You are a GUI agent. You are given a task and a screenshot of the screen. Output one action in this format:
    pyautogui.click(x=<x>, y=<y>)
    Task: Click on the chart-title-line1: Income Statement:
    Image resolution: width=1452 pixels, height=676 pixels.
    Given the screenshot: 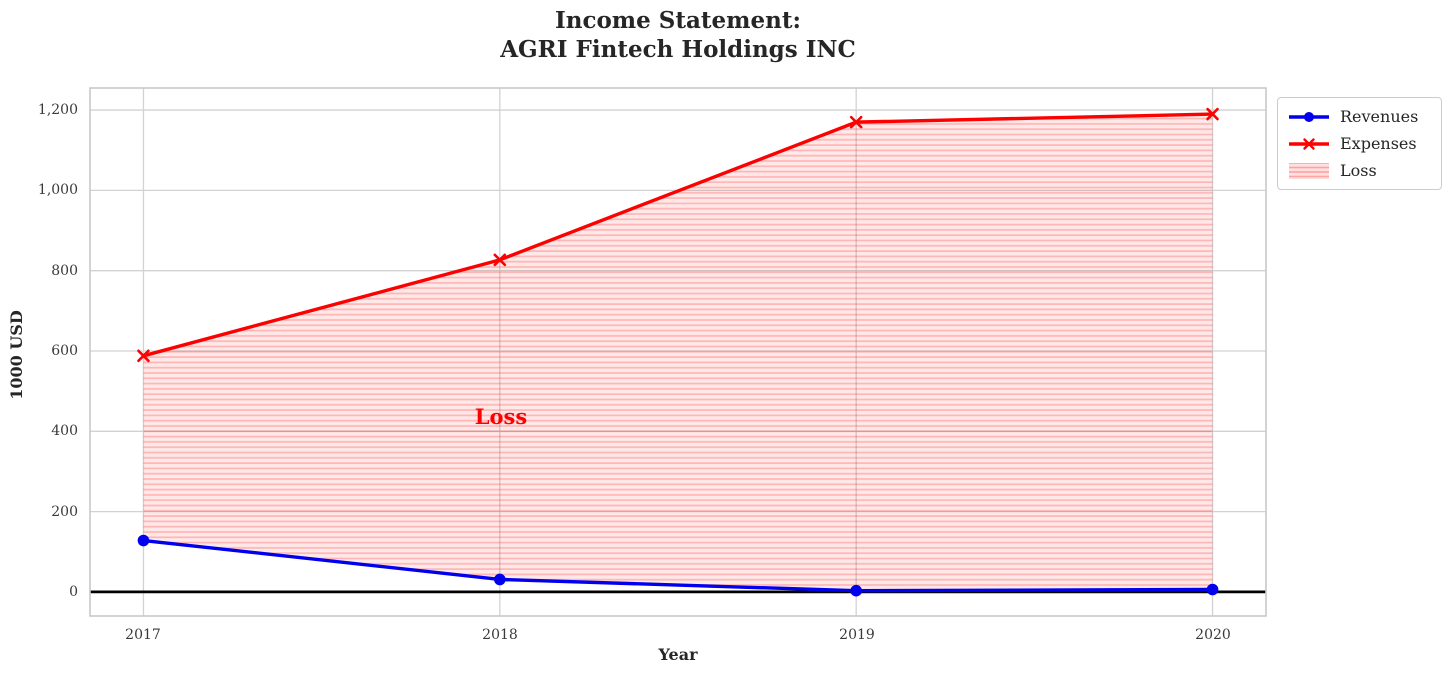 What is the action you would take?
    pyautogui.click(x=677, y=20)
    